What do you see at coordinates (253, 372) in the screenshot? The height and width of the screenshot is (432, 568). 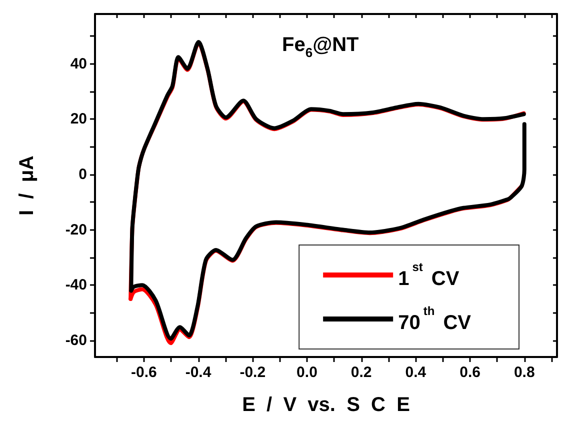 I see `x-tick-label: -0.2` at bounding box center [253, 372].